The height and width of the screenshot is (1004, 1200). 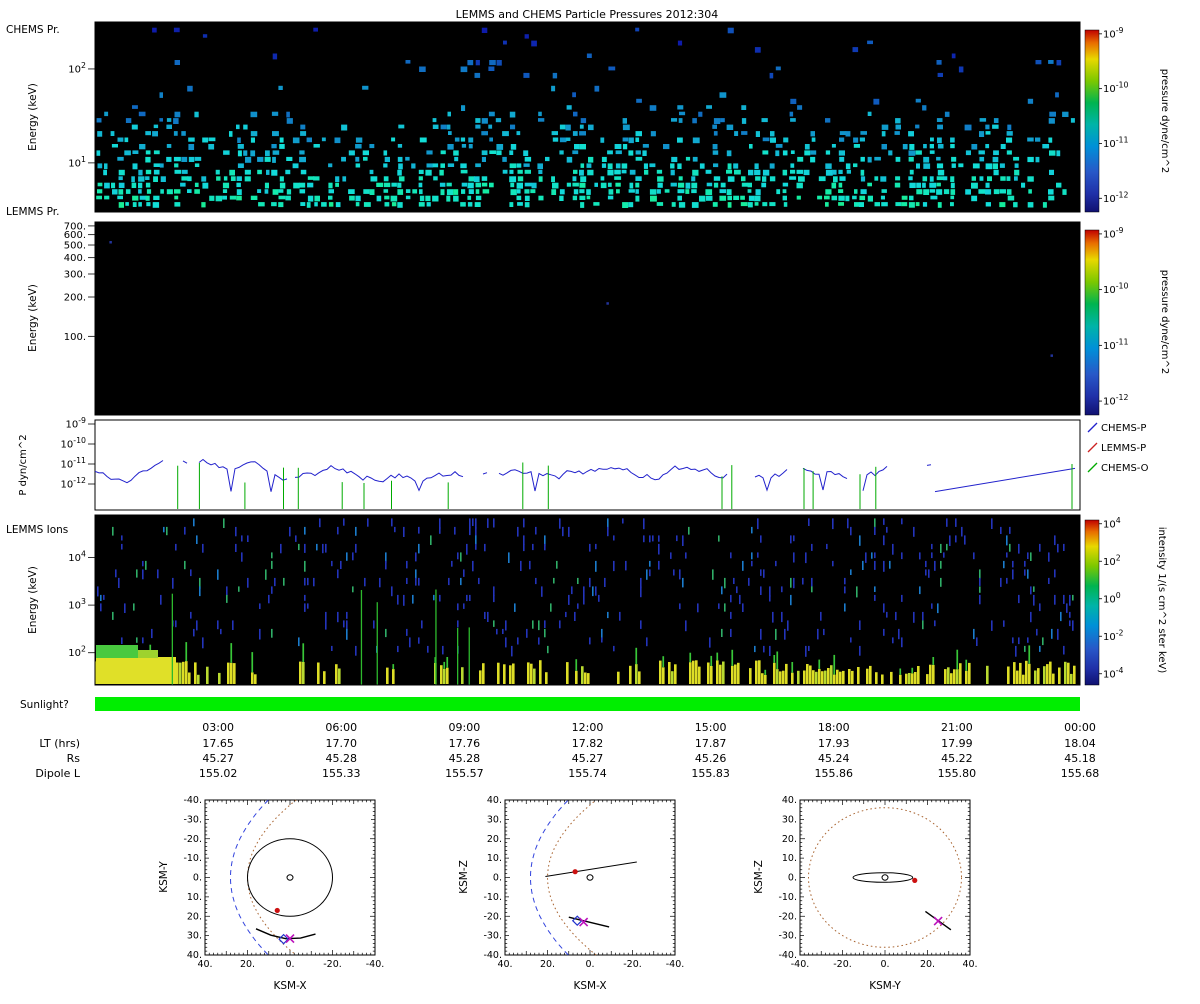 I want to click on ephemeris-row-label-lt: LT (hrs), so click(x=59, y=743).